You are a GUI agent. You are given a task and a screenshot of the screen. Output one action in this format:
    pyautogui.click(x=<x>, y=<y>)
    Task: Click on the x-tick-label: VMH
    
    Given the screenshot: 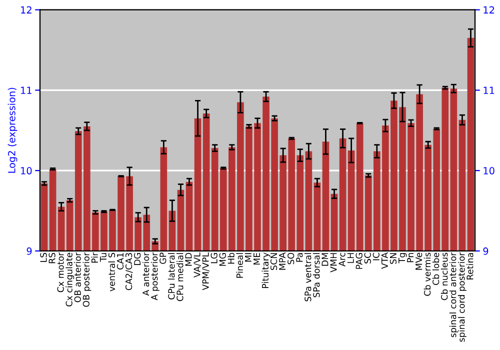 What is the action you would take?
    pyautogui.click(x=333, y=262)
    